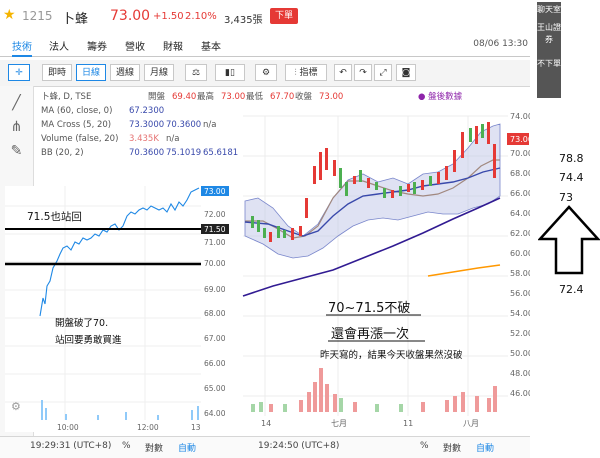  Describe the element at coordinates (371, 247) in the screenshot. I see `ma60-line` at that location.